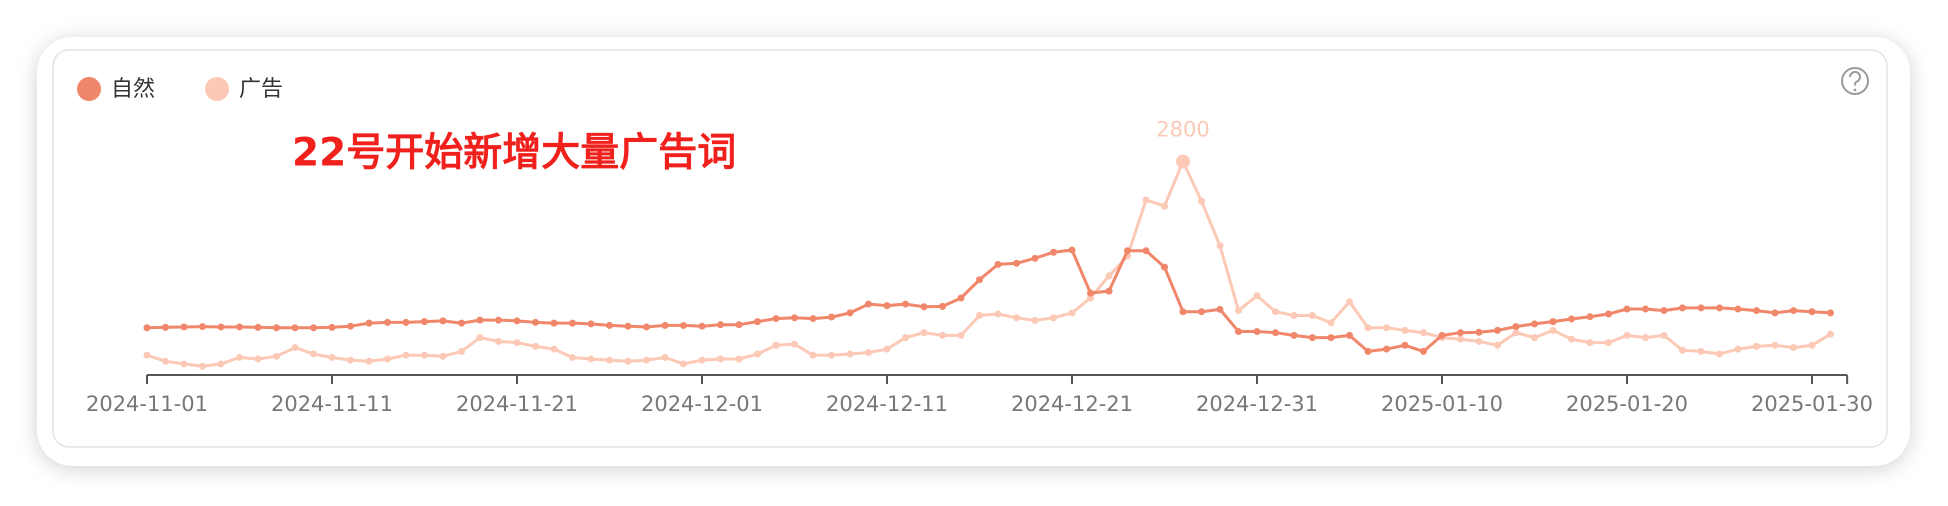 The height and width of the screenshot is (506, 1948). What do you see at coordinates (332, 404) in the screenshot?
I see `x-tick-label: 2024-11-11` at bounding box center [332, 404].